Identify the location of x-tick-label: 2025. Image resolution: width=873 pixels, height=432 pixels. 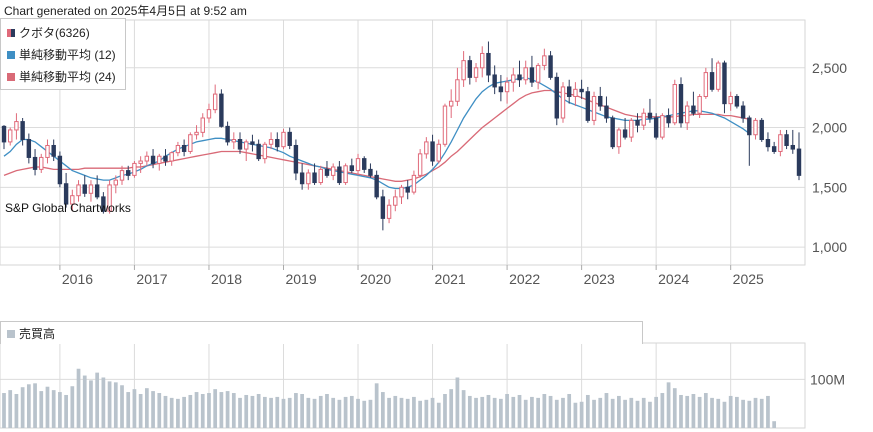
(748, 279).